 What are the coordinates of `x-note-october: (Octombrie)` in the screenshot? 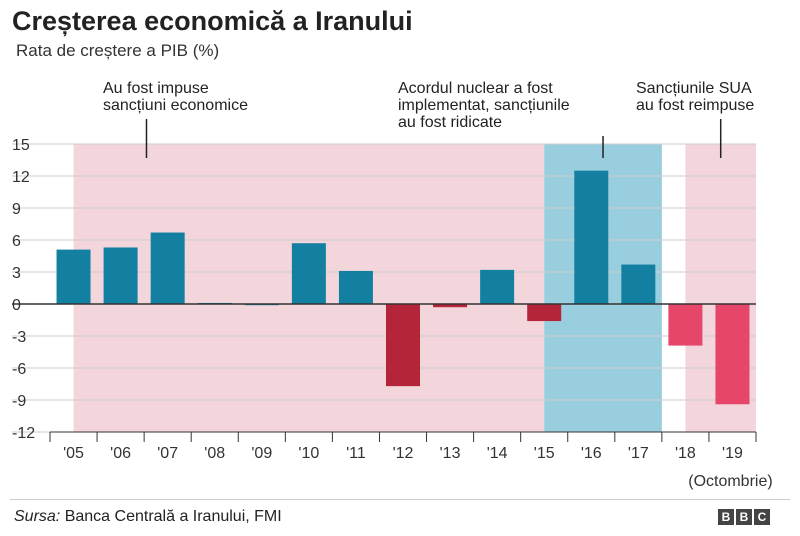 It's located at (730, 481).